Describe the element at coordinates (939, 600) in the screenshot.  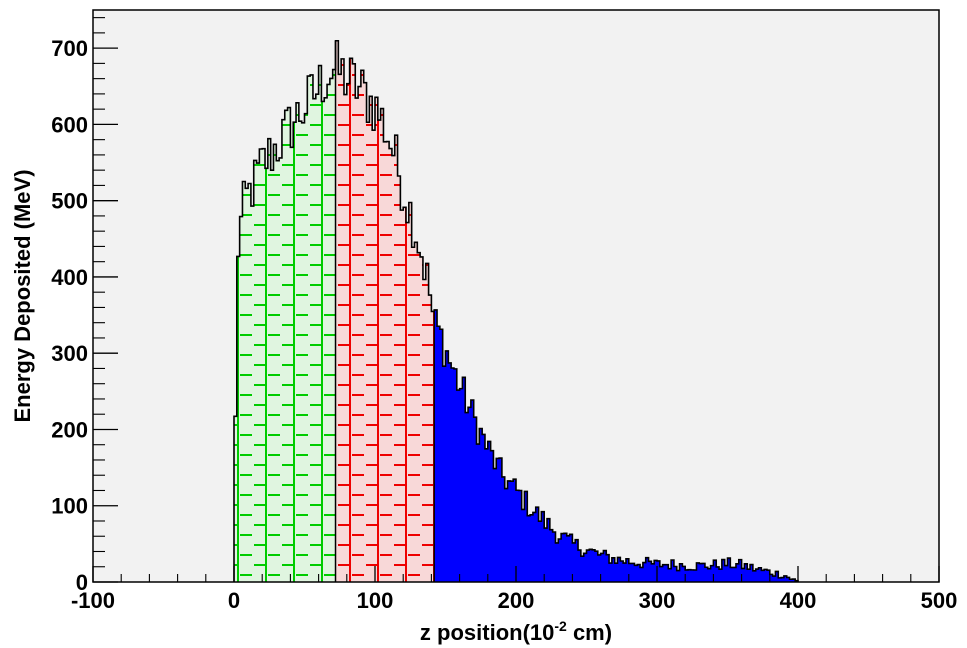
I see `x-tick-label: 500` at that location.